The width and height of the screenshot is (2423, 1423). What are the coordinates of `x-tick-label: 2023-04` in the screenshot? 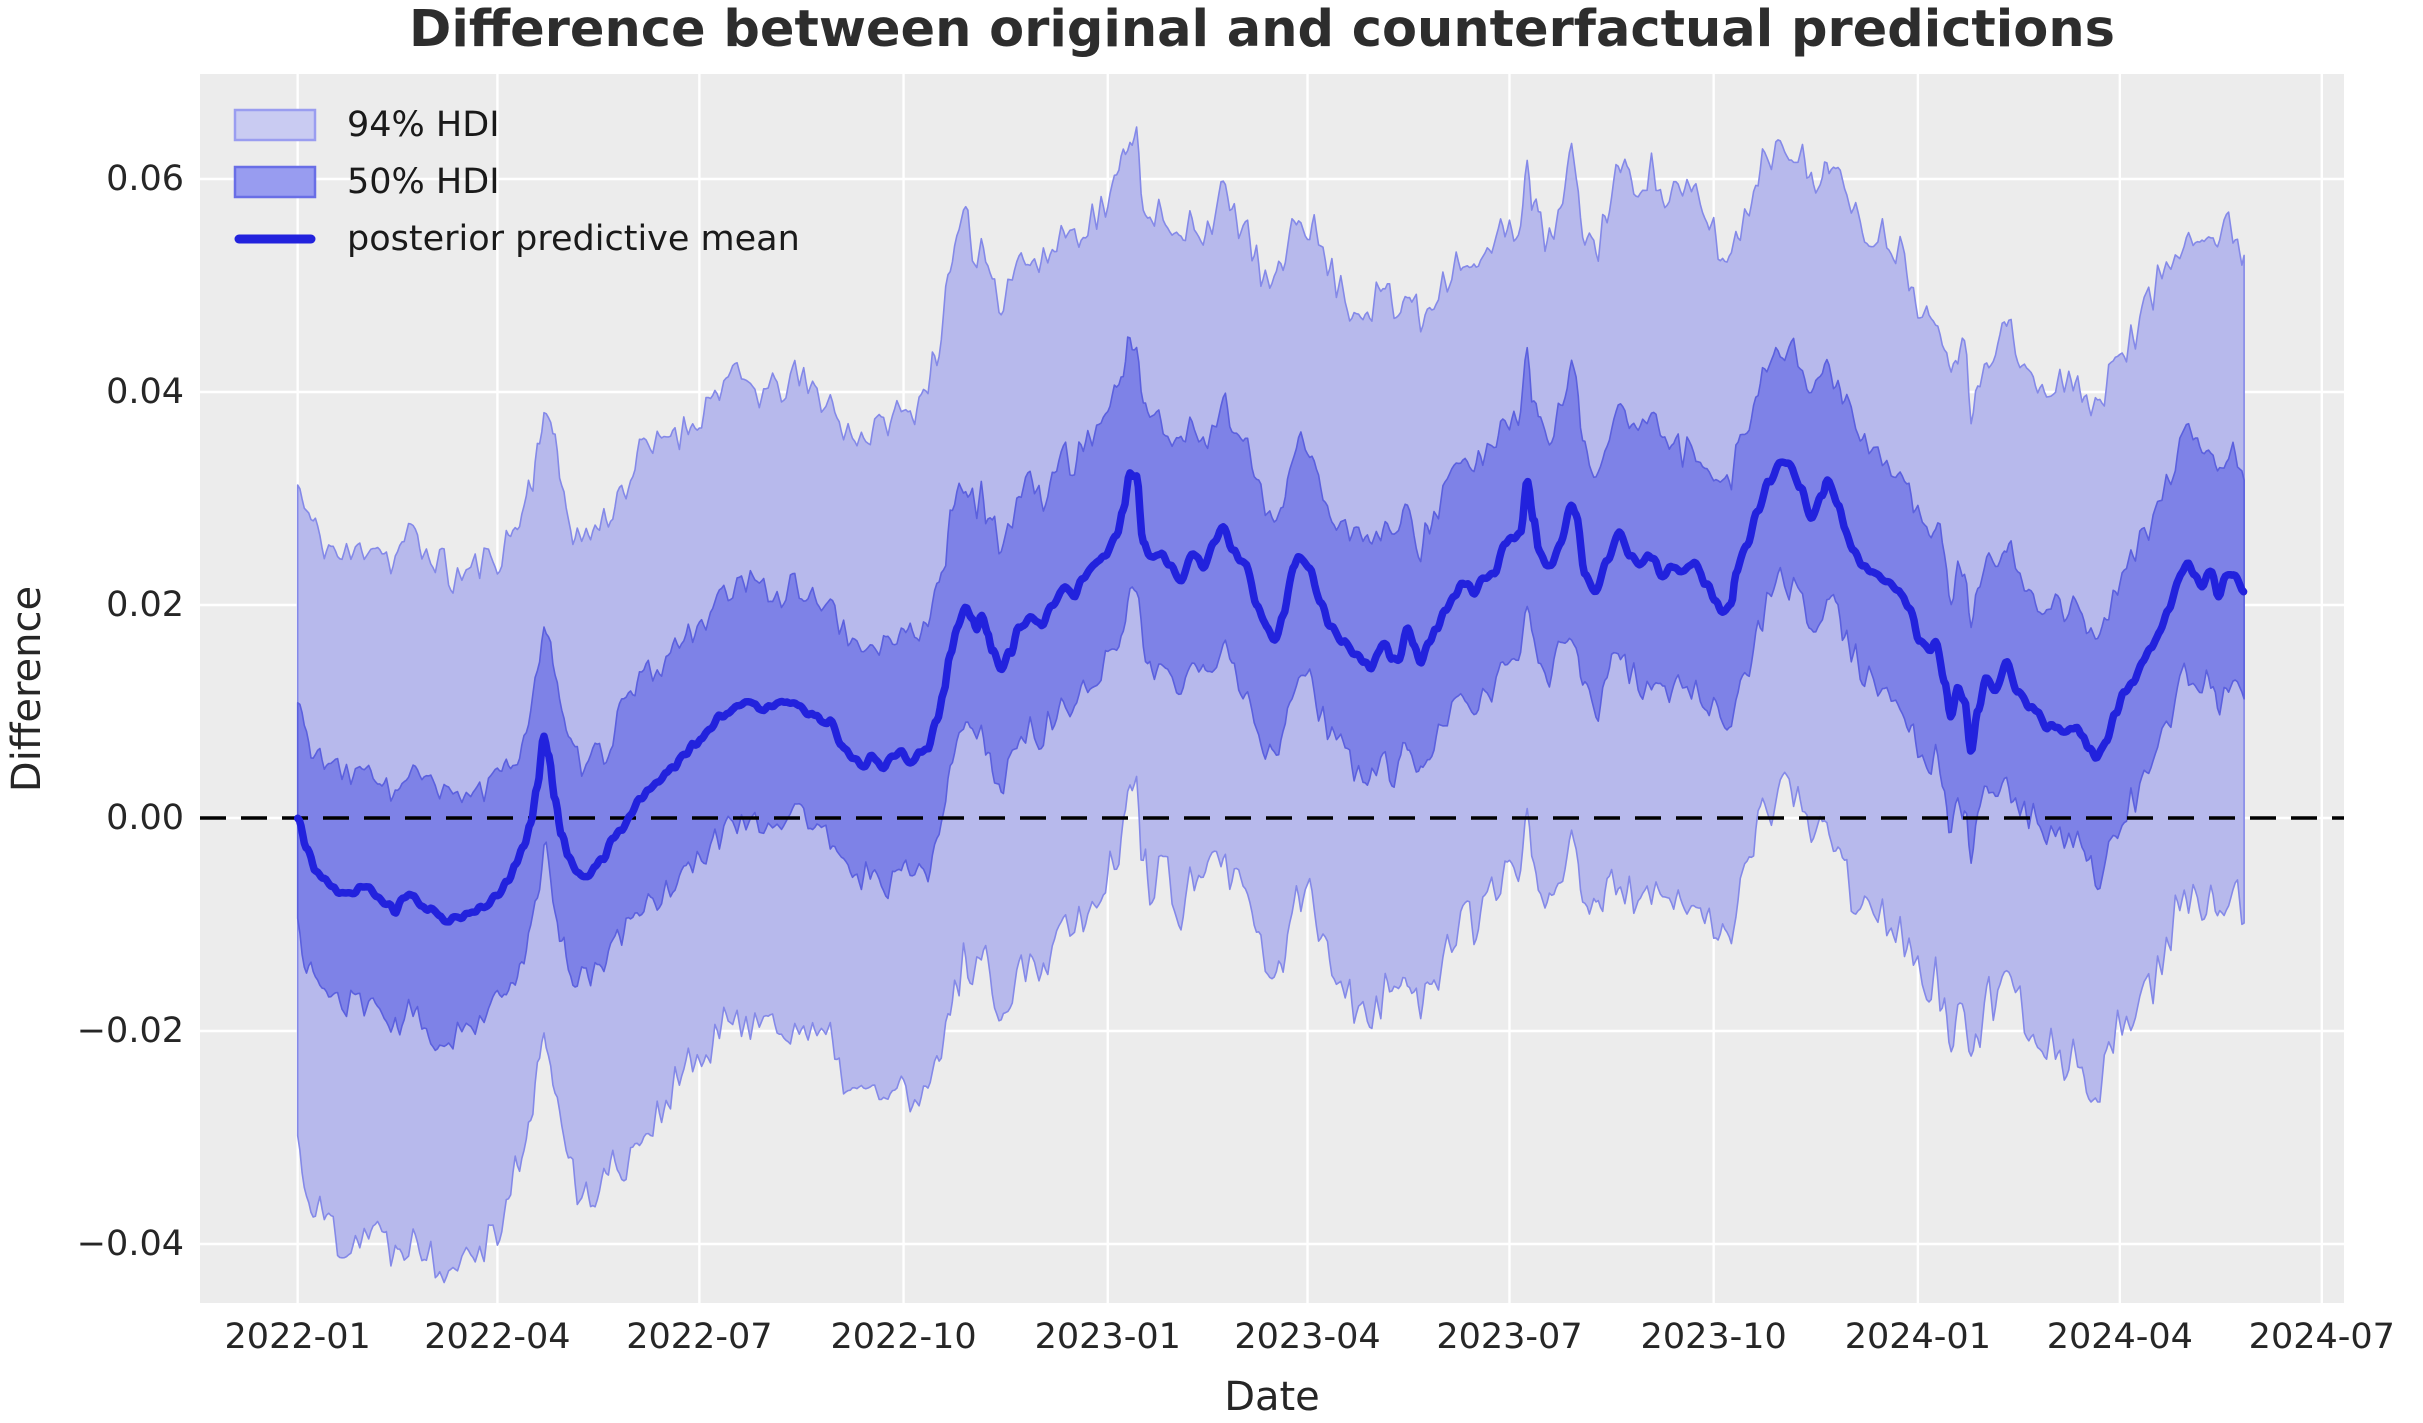 It's located at (1307, 1337).